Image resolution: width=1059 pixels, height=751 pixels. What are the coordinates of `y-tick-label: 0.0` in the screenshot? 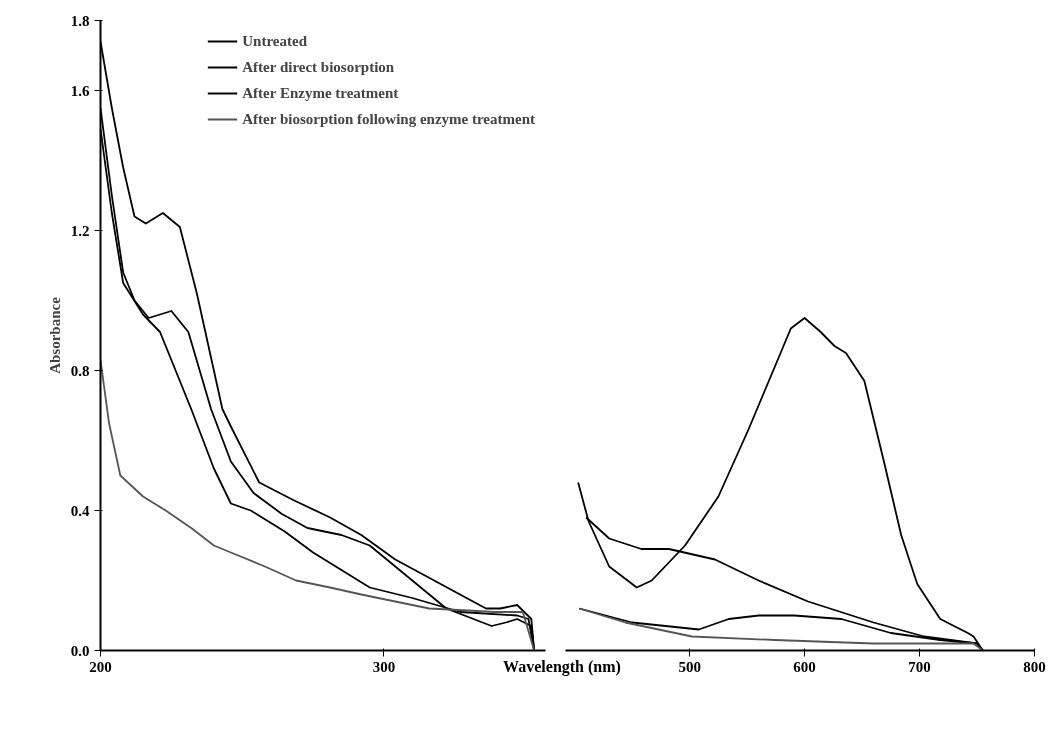 It's located at (80, 650).